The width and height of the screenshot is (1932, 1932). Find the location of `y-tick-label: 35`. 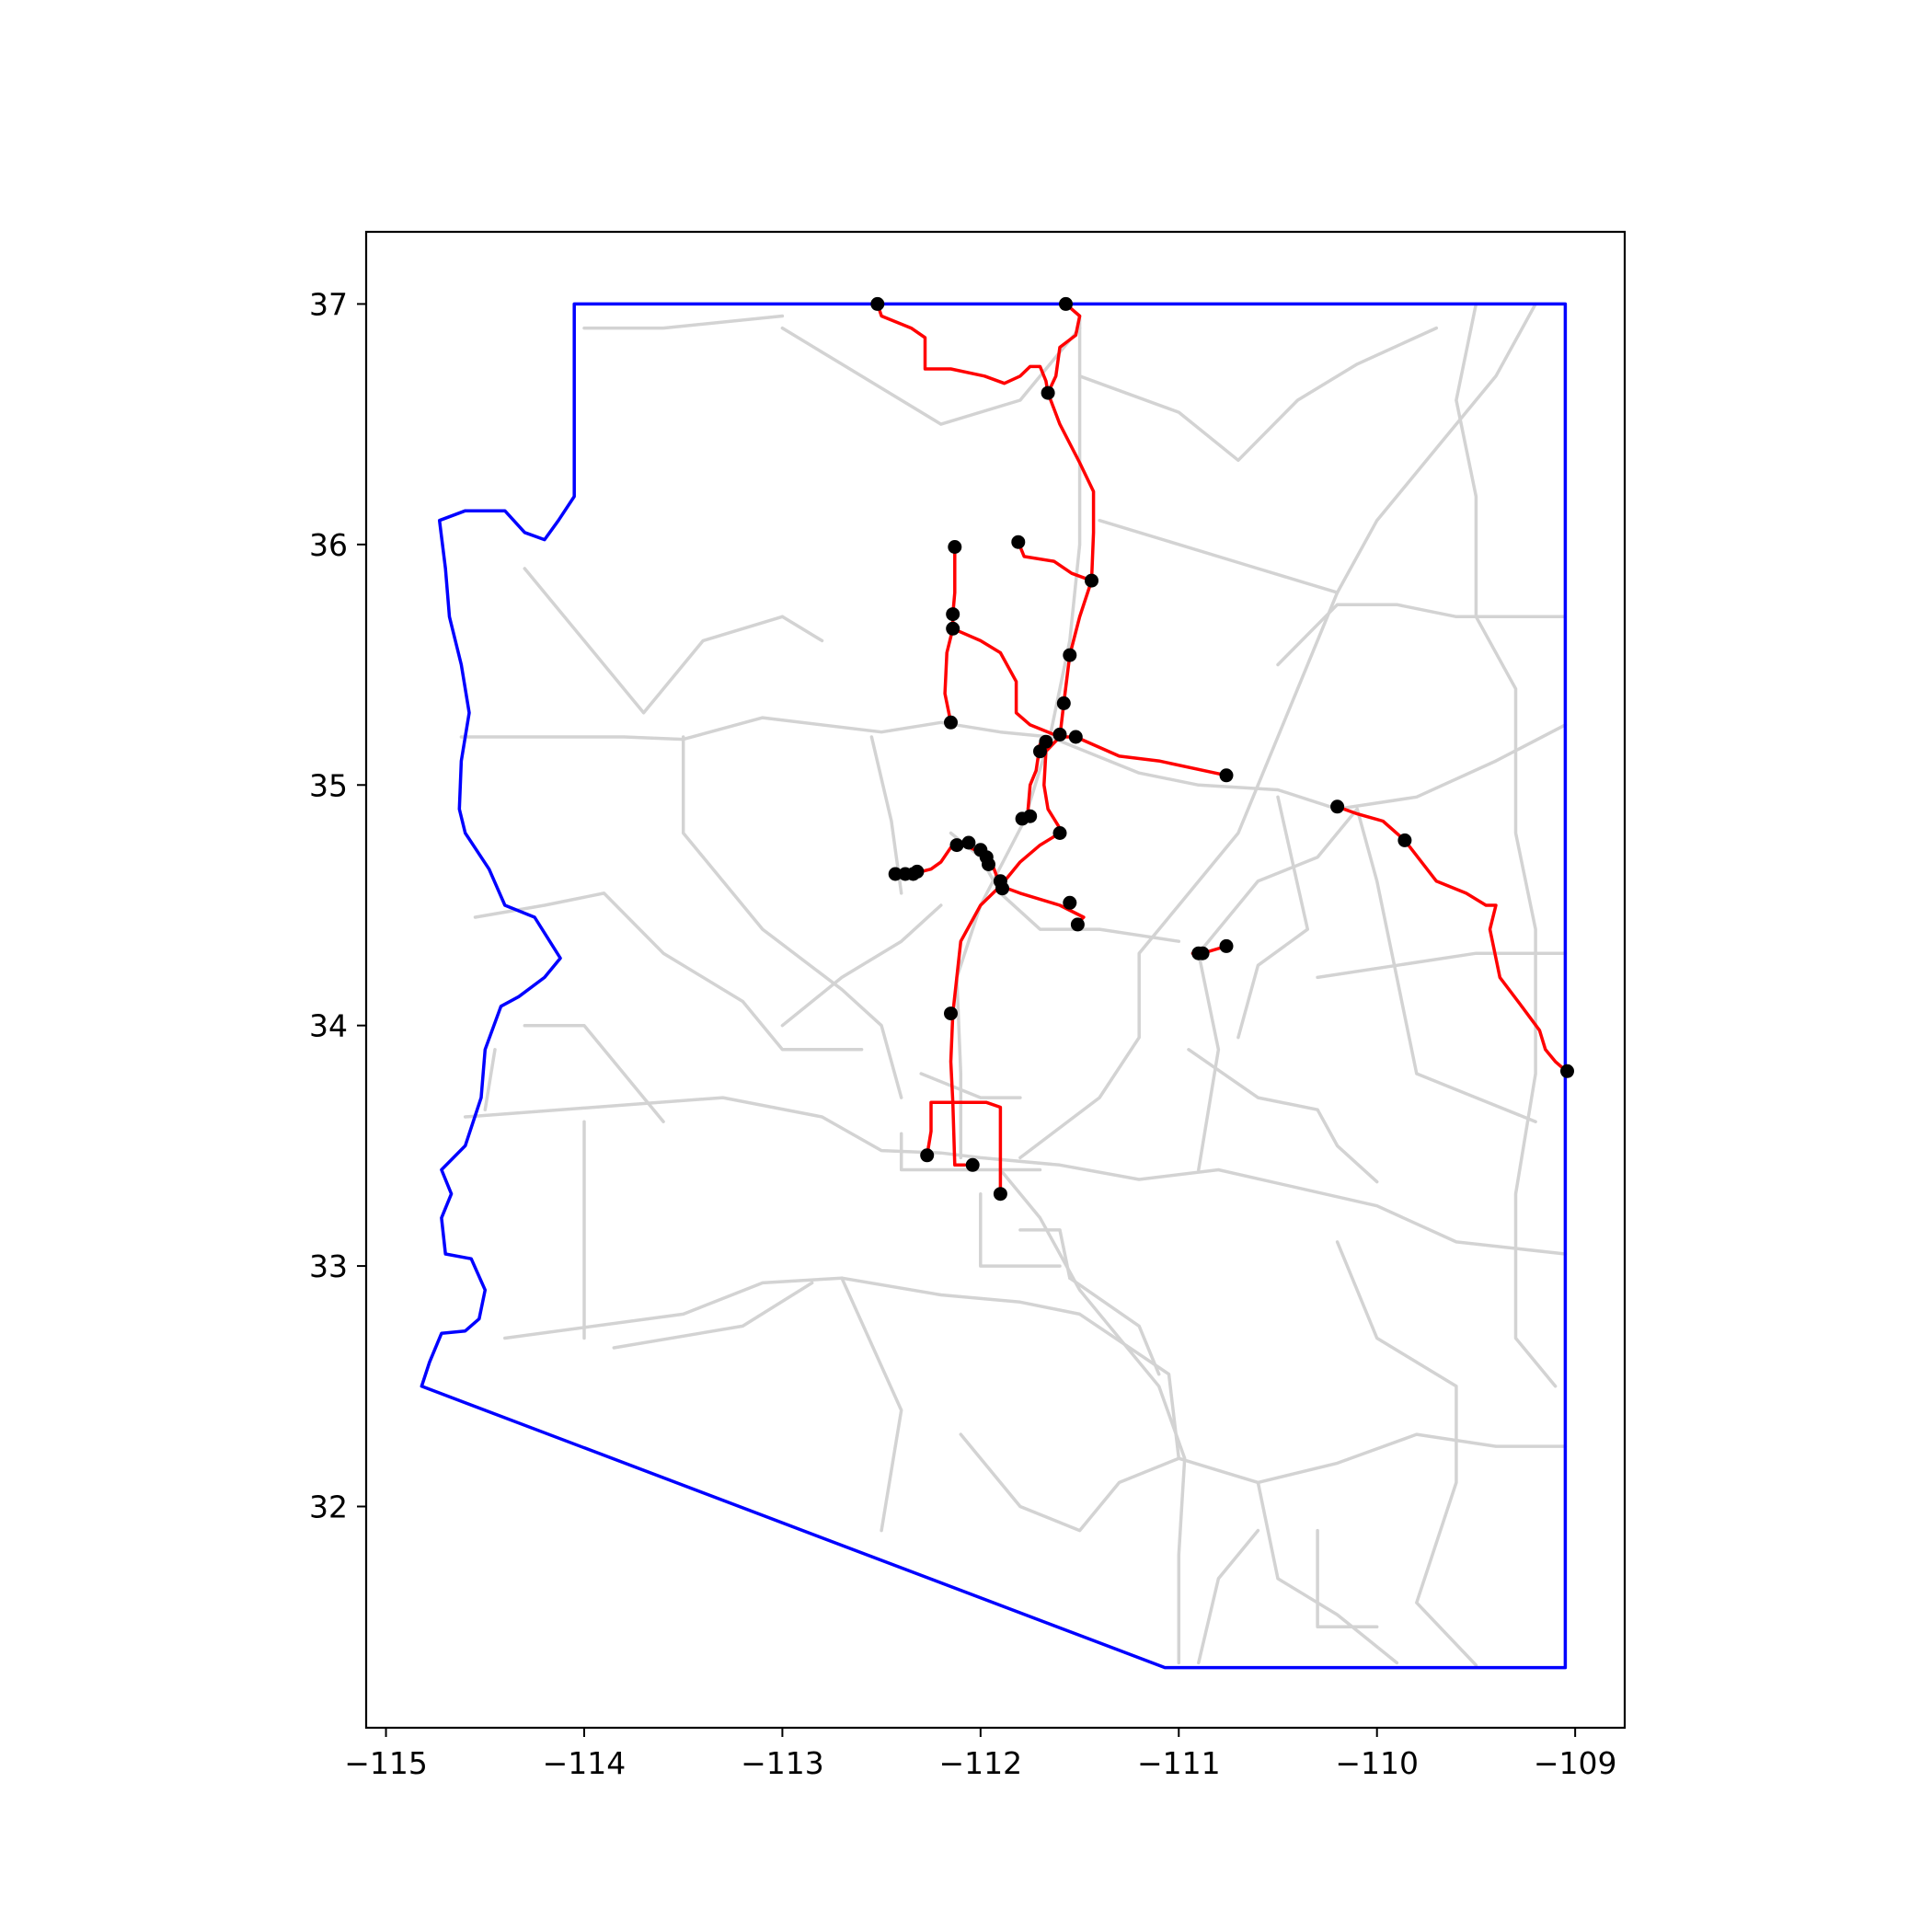

y-tick-label: 35 is located at coordinates (328, 785).